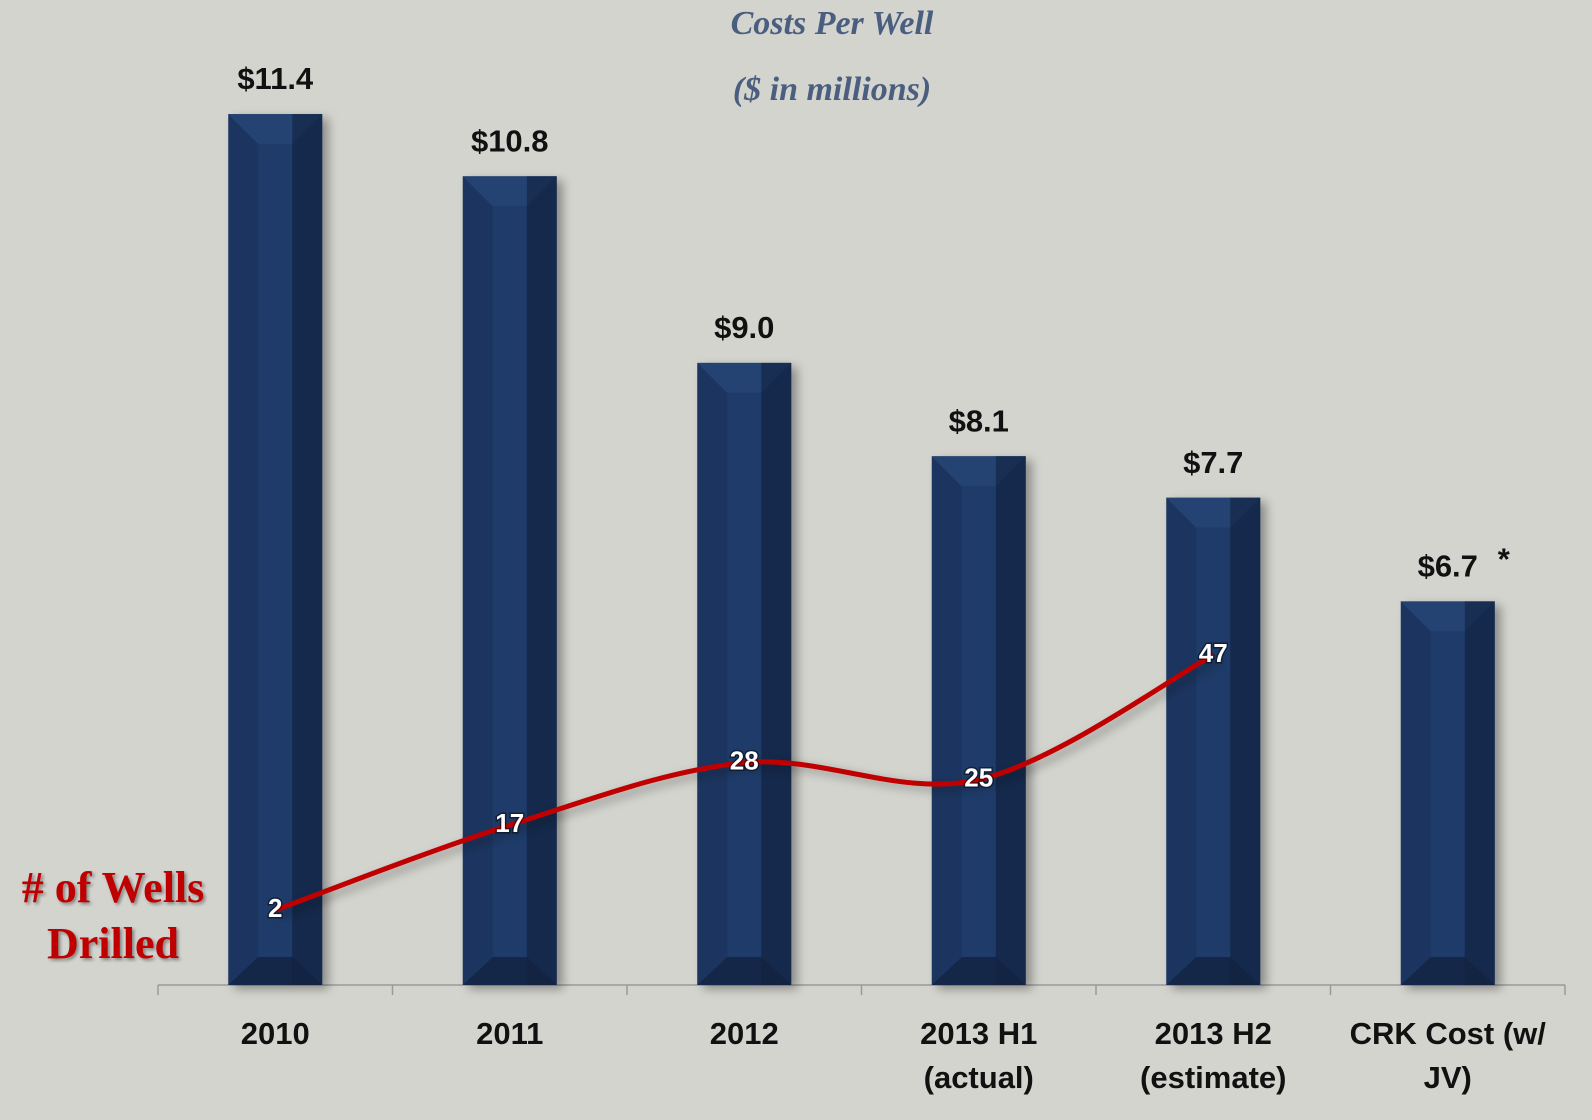 This screenshot has width=1592, height=1120. I want to click on line-value-label: 25, so click(978, 778).